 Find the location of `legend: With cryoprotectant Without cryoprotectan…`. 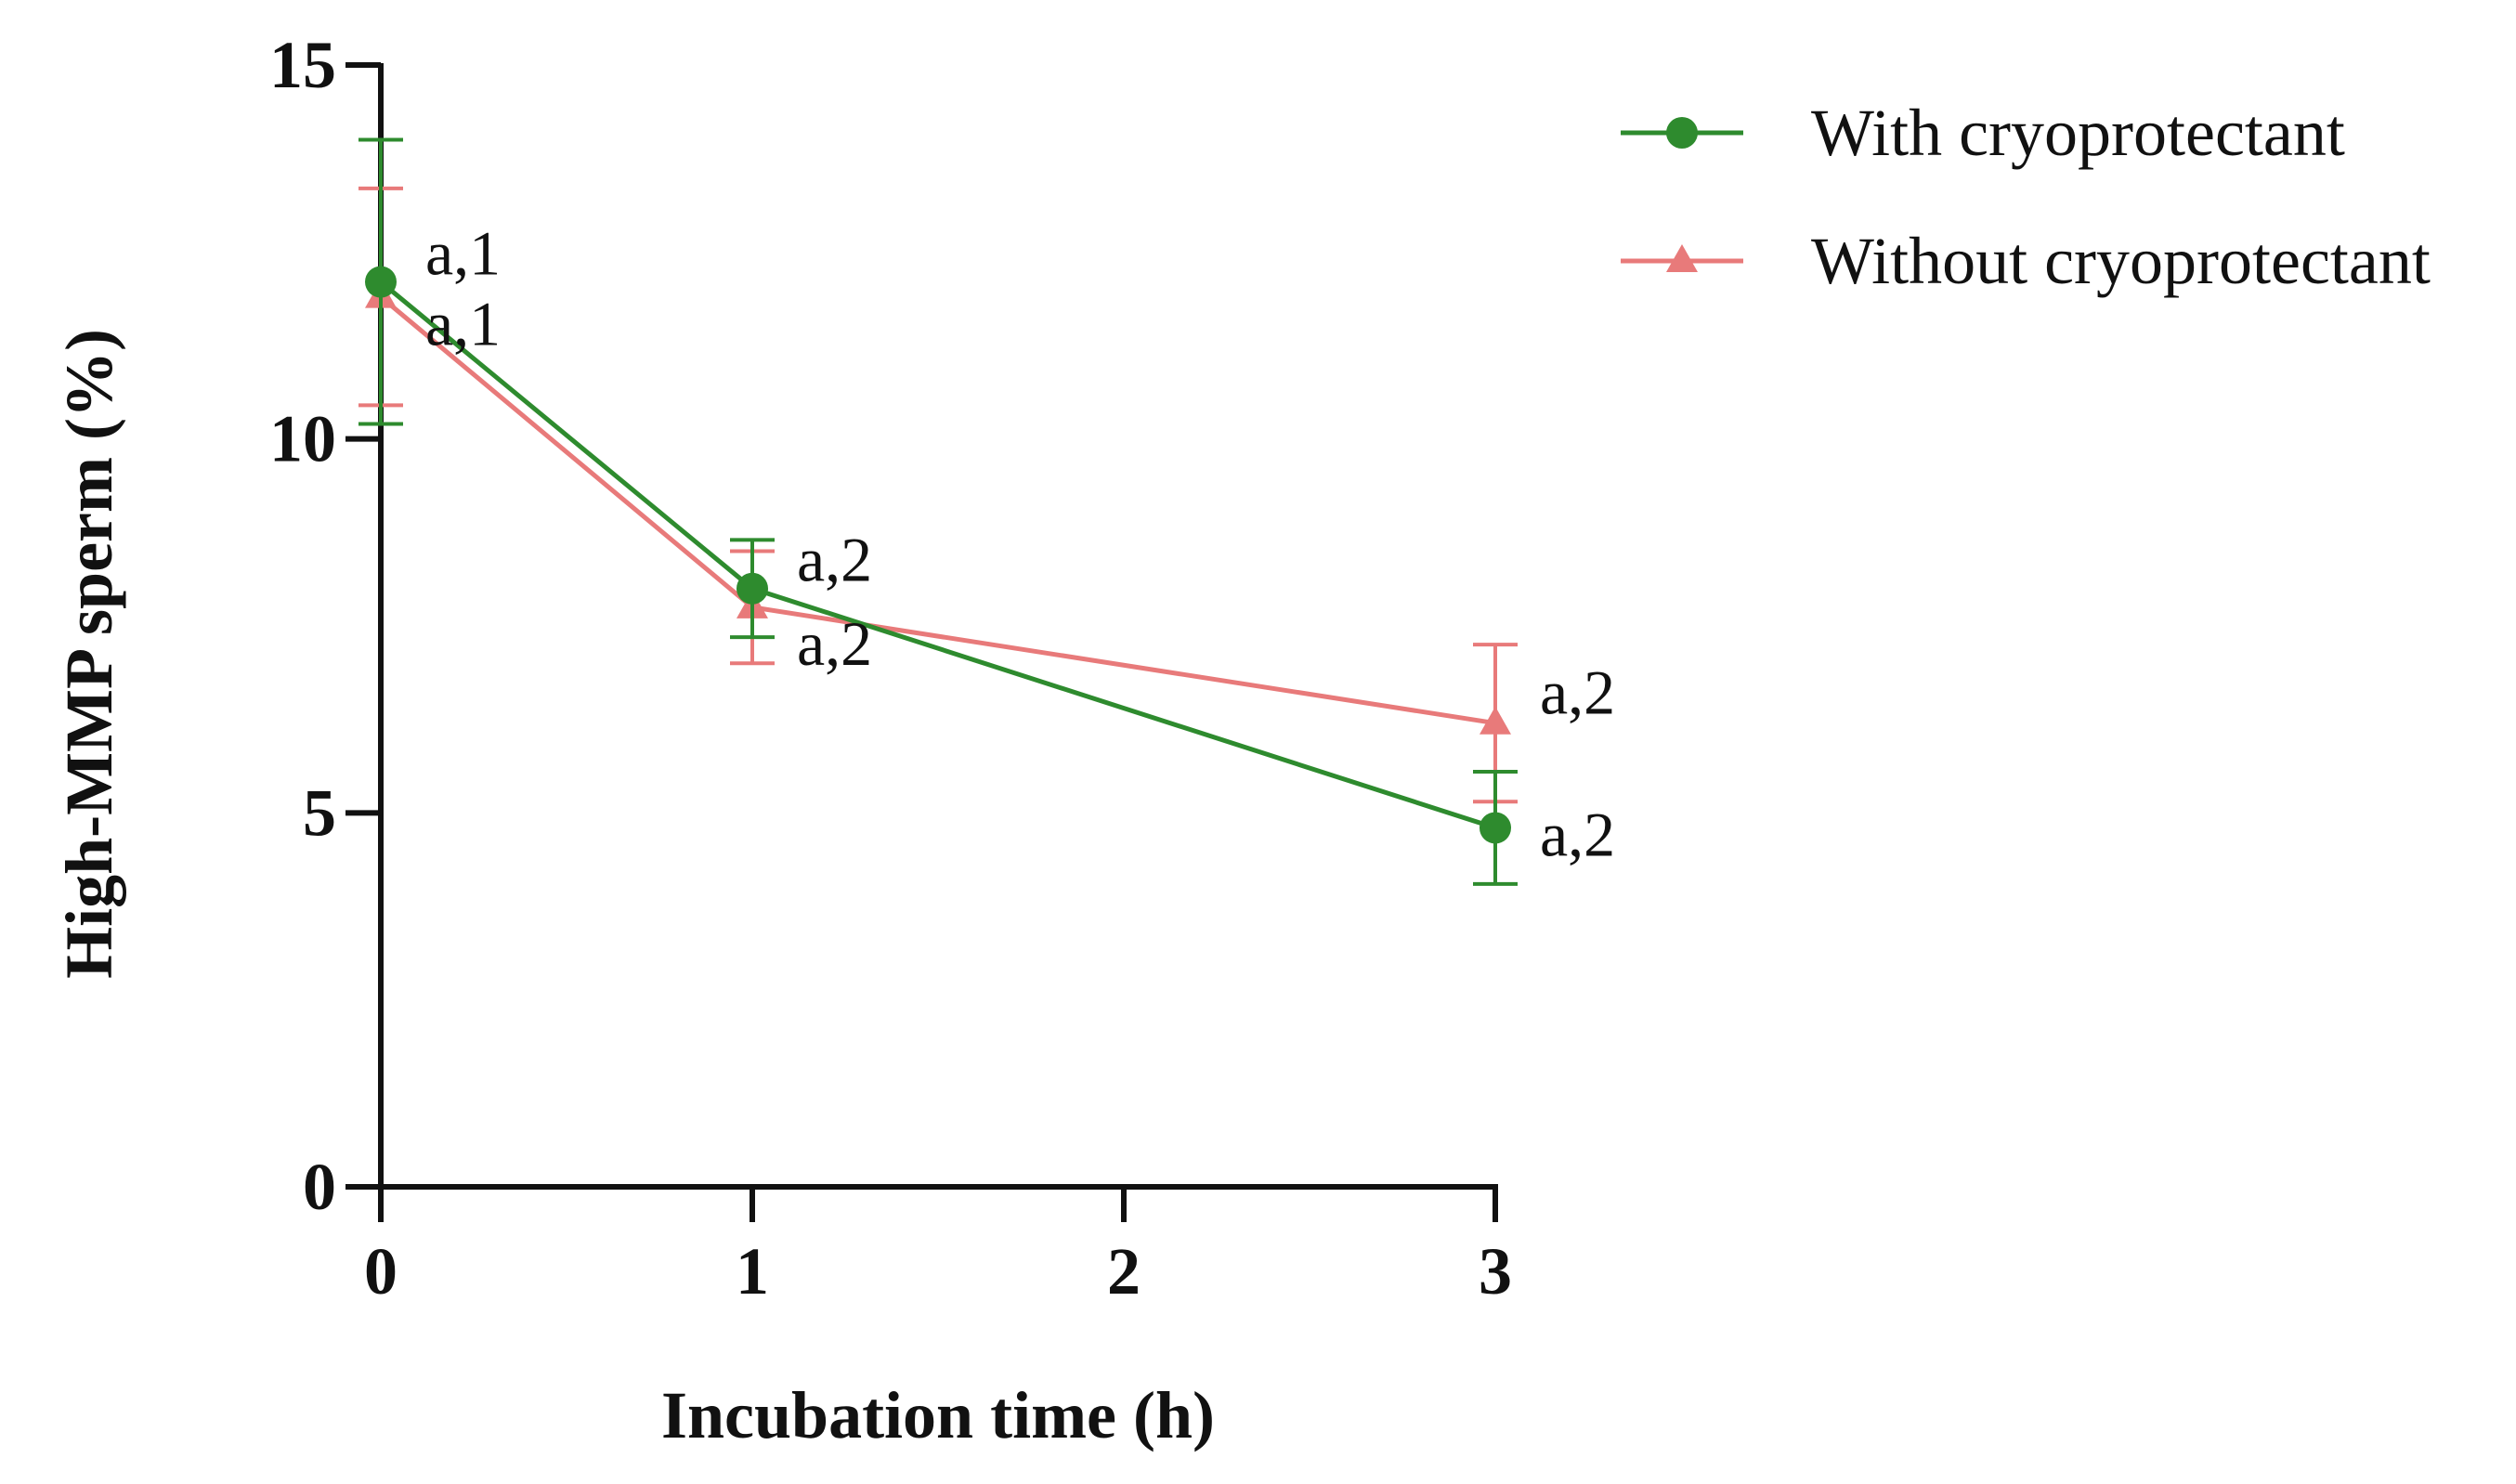

legend: With cryoprotectant Without cryoprotectan… is located at coordinates (2026, 197).